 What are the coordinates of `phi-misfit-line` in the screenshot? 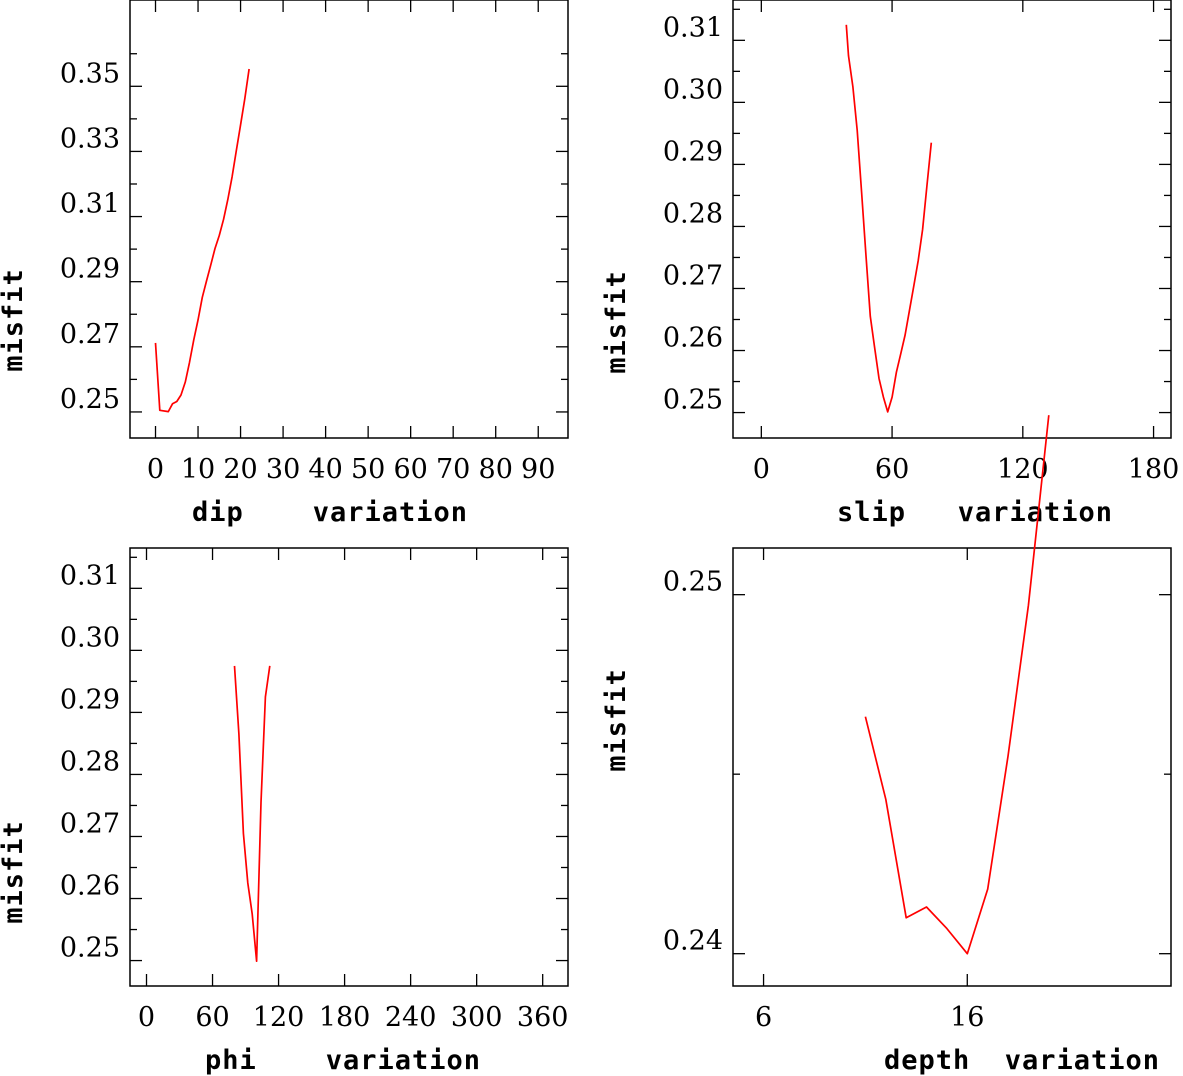 It's located at (252, 814).